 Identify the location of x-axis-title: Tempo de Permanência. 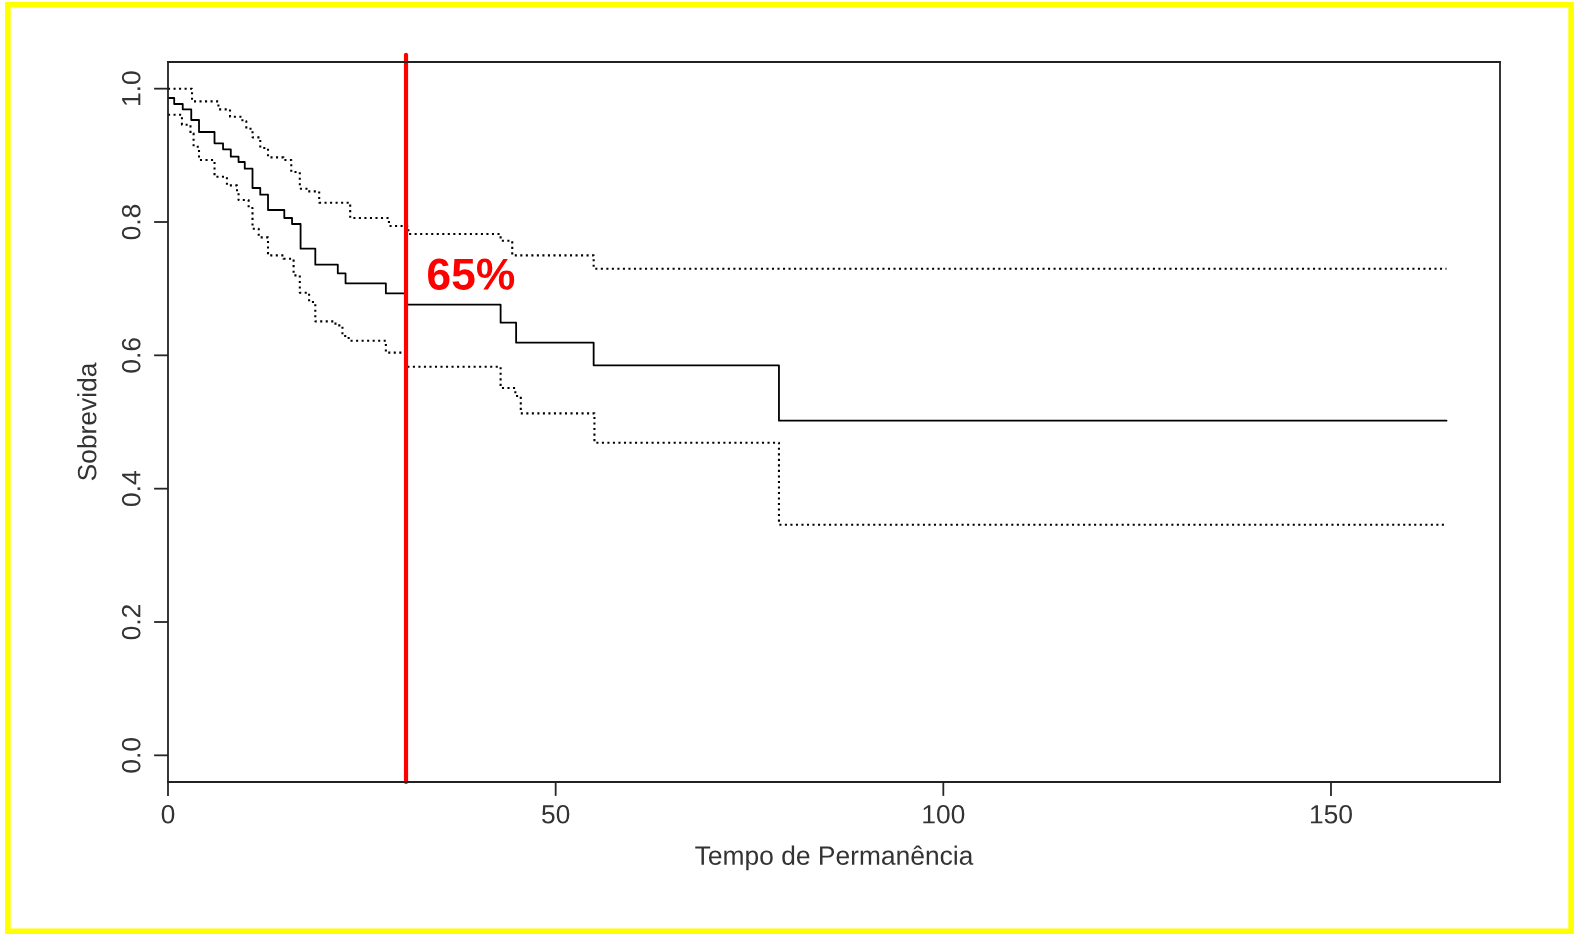
(834, 858).